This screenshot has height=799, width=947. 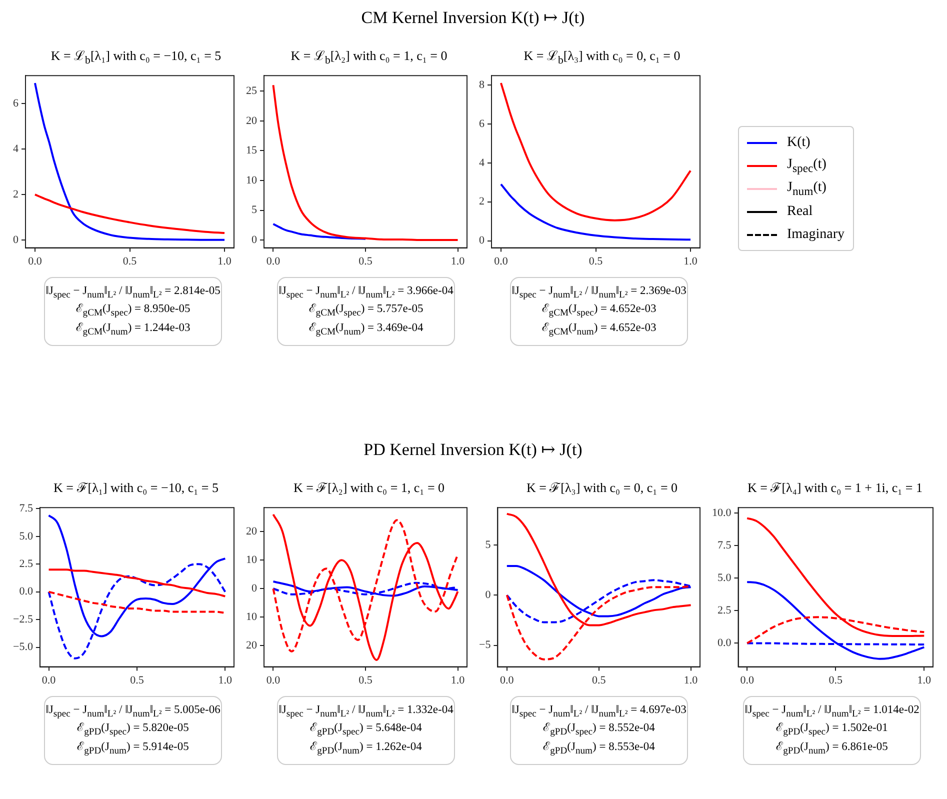 I want to click on text: ℰ$_{gCM}$(J$_{spec}$) = 8.950e-05, so click(x=133, y=311).